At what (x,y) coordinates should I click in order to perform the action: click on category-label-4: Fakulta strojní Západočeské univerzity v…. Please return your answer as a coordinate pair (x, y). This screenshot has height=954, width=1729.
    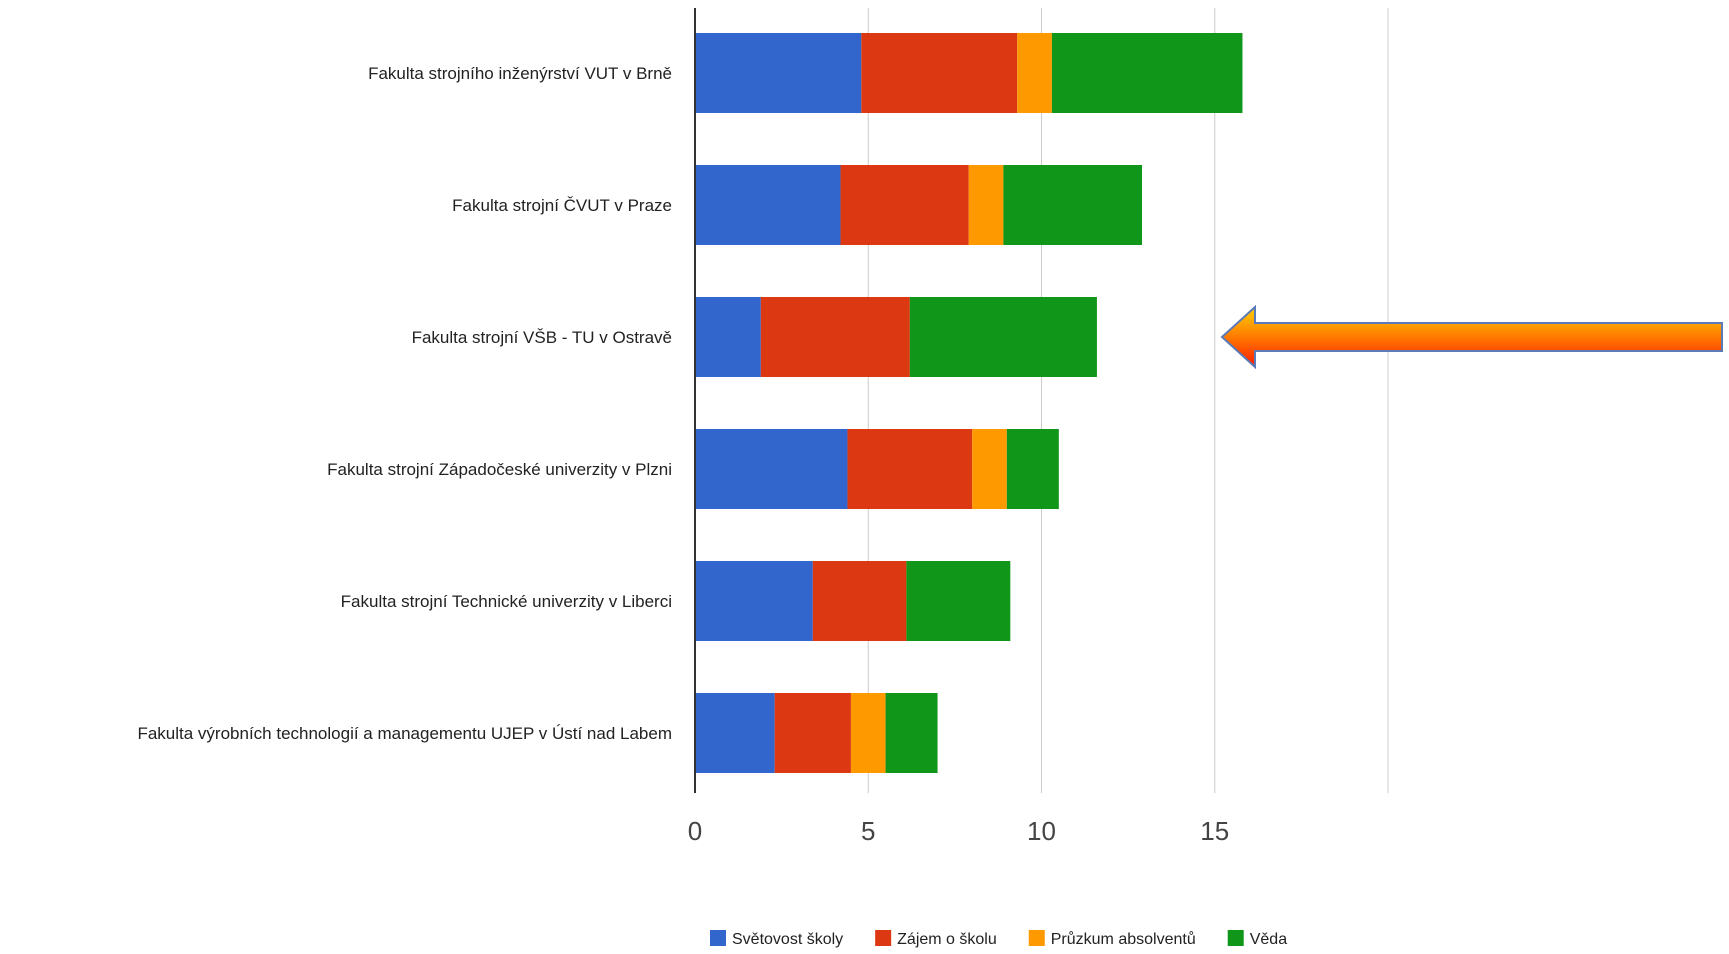
    Looking at the image, I should click on (499, 469).